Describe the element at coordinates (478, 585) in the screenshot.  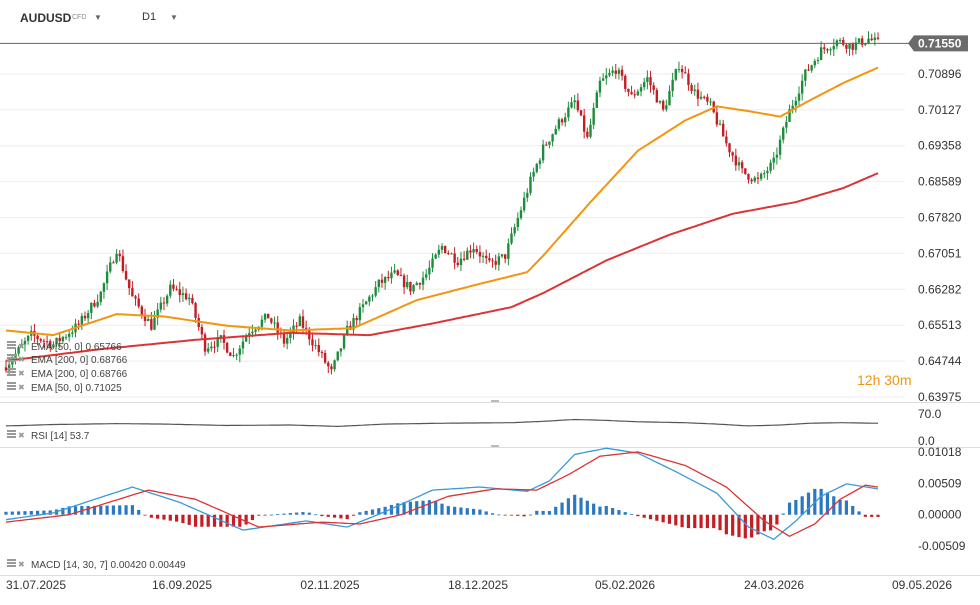
I see `date-tick-label: 18.12.2025` at that location.